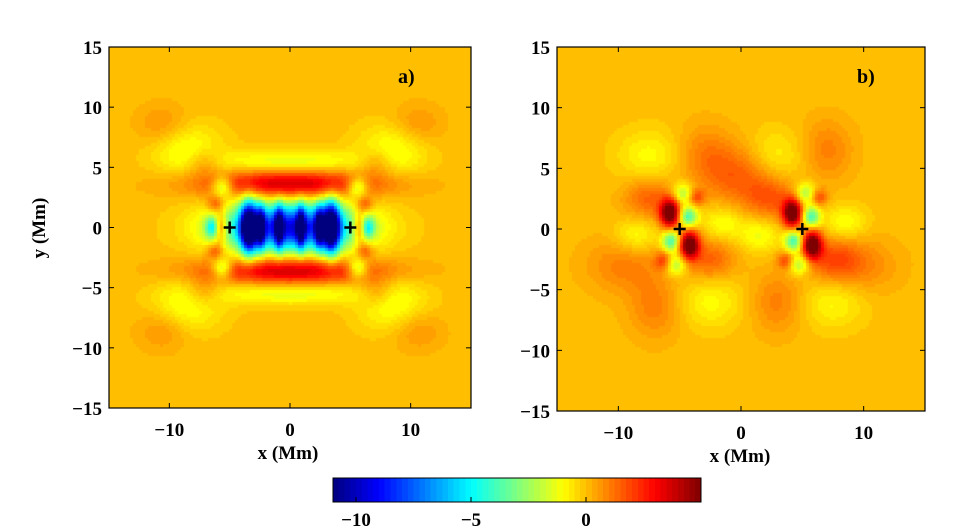  I want to click on y-axis-label-a: y (Mm), so click(39, 228).